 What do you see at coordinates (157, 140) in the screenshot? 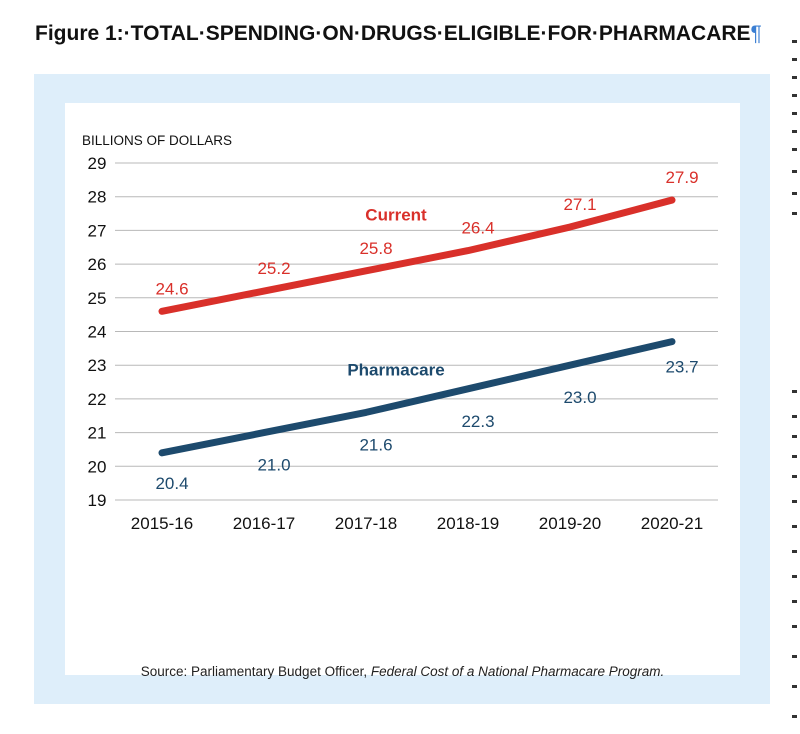
I see `y-axis-label: BILLIONS OF DOLLARS` at bounding box center [157, 140].